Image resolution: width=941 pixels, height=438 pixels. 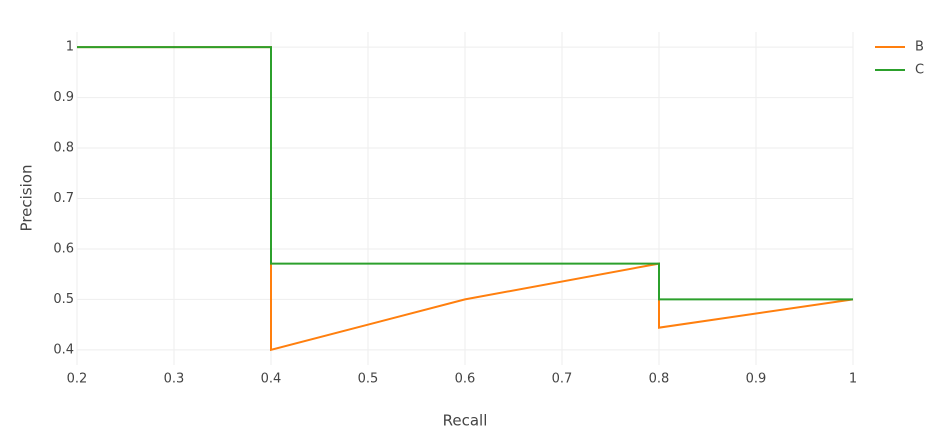 What do you see at coordinates (368, 379) in the screenshot?
I see `x-tick-label: 0.5` at bounding box center [368, 379].